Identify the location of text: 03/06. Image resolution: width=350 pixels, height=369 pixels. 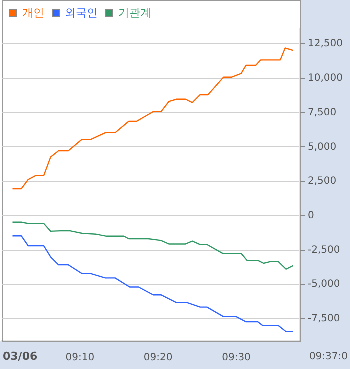
(20, 356).